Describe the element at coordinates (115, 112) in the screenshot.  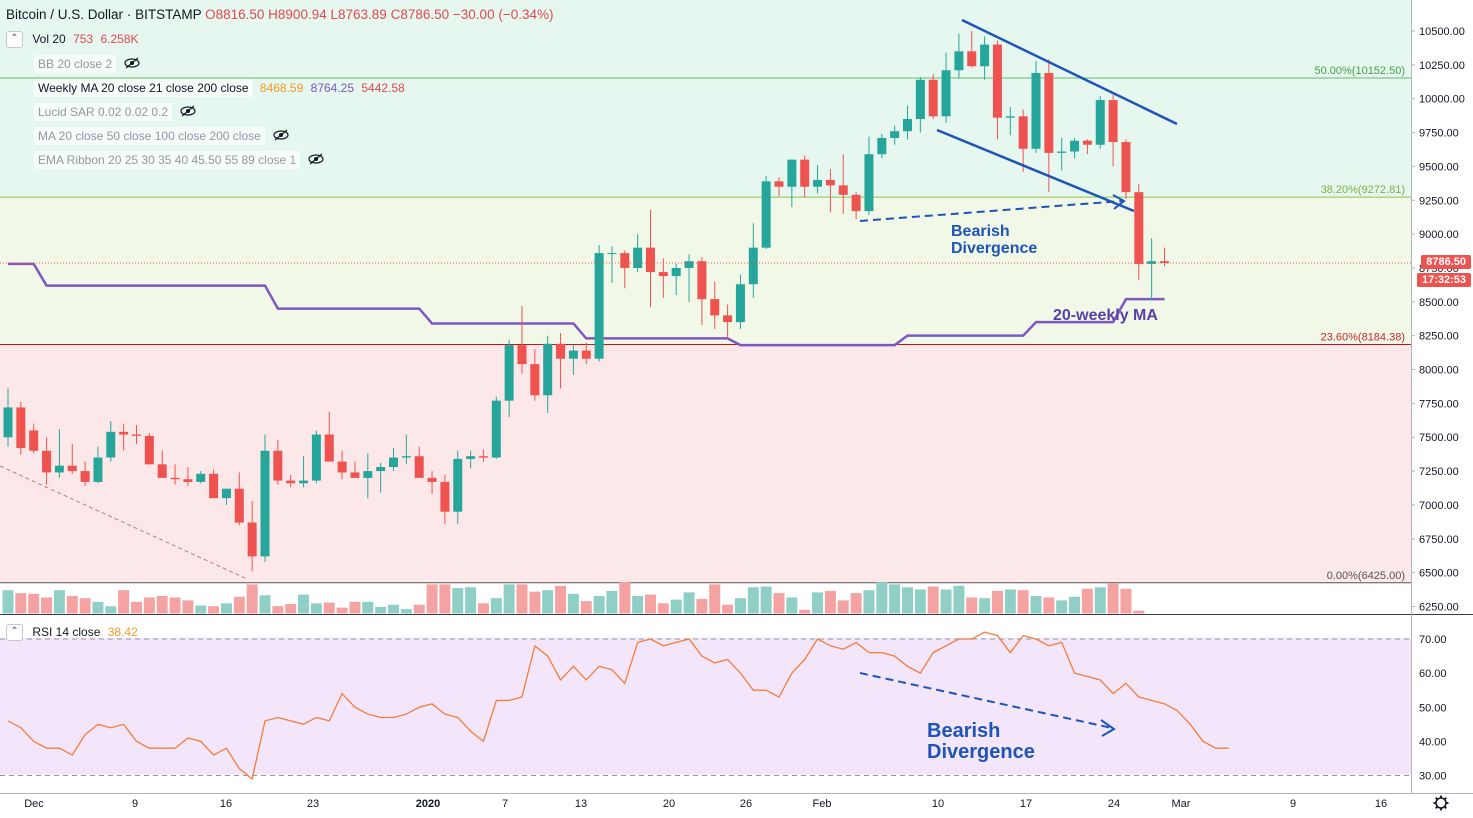
I see `indicator-lucid-sar: Lucid SAR 0.02 0.02 0.2` at that location.